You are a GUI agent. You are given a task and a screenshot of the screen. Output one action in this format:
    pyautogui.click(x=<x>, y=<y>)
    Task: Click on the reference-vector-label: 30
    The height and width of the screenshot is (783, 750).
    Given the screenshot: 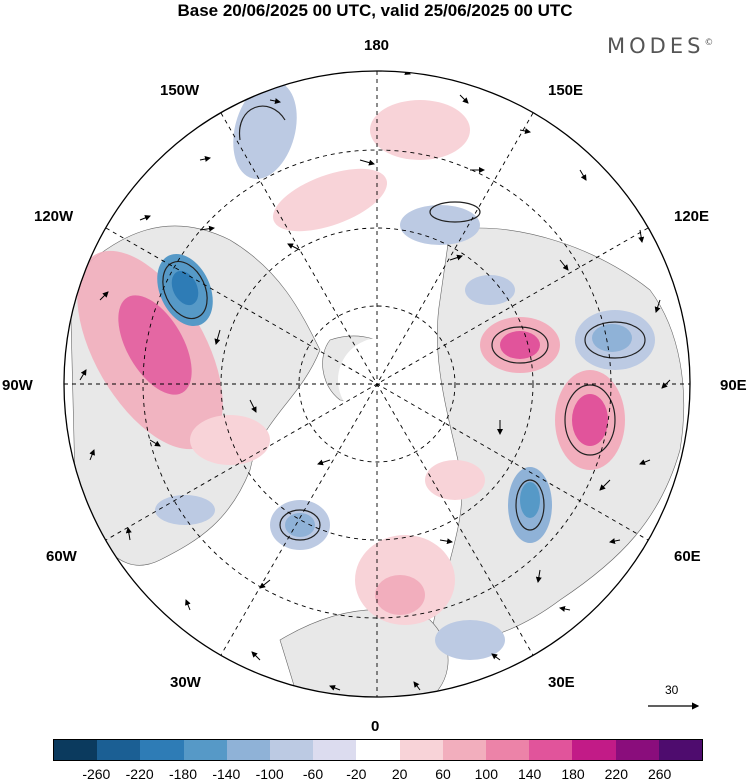 What is the action you would take?
    pyautogui.click(x=672, y=690)
    